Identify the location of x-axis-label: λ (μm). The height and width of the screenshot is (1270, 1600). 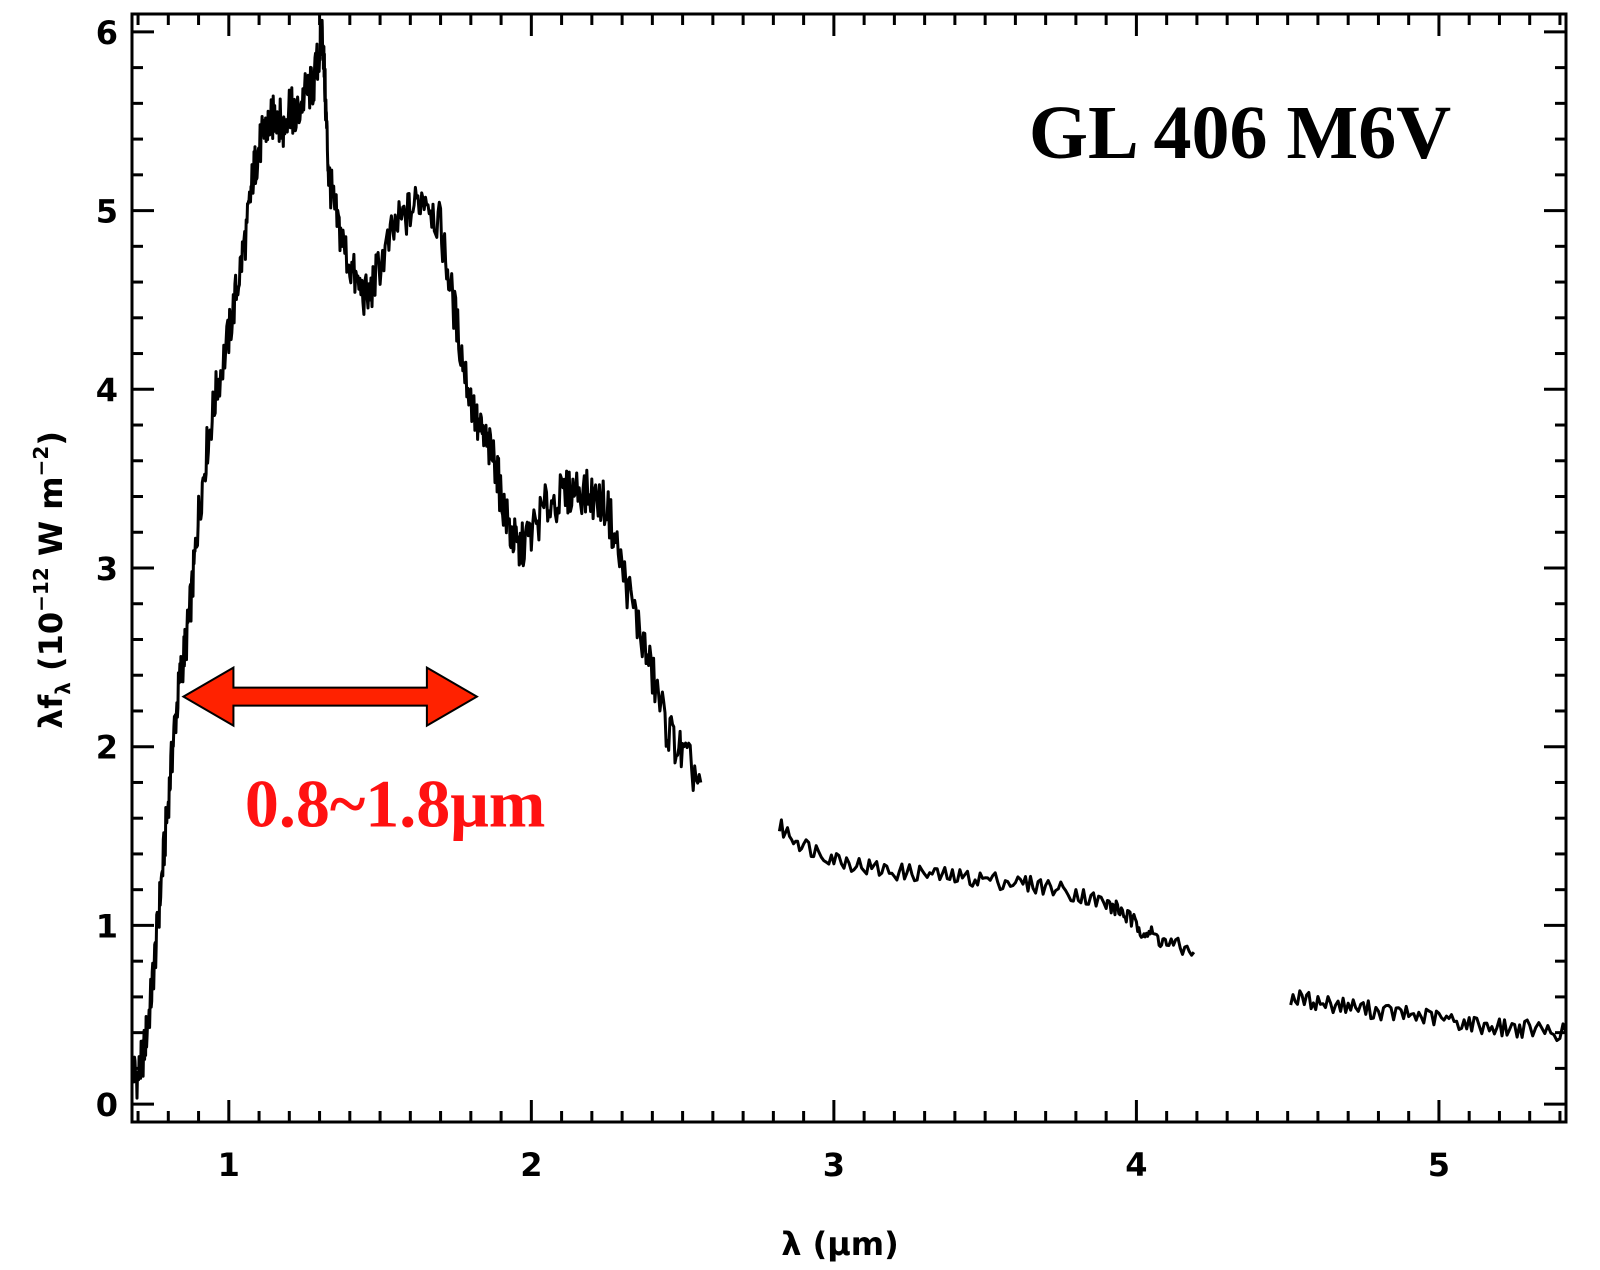
(840, 1244).